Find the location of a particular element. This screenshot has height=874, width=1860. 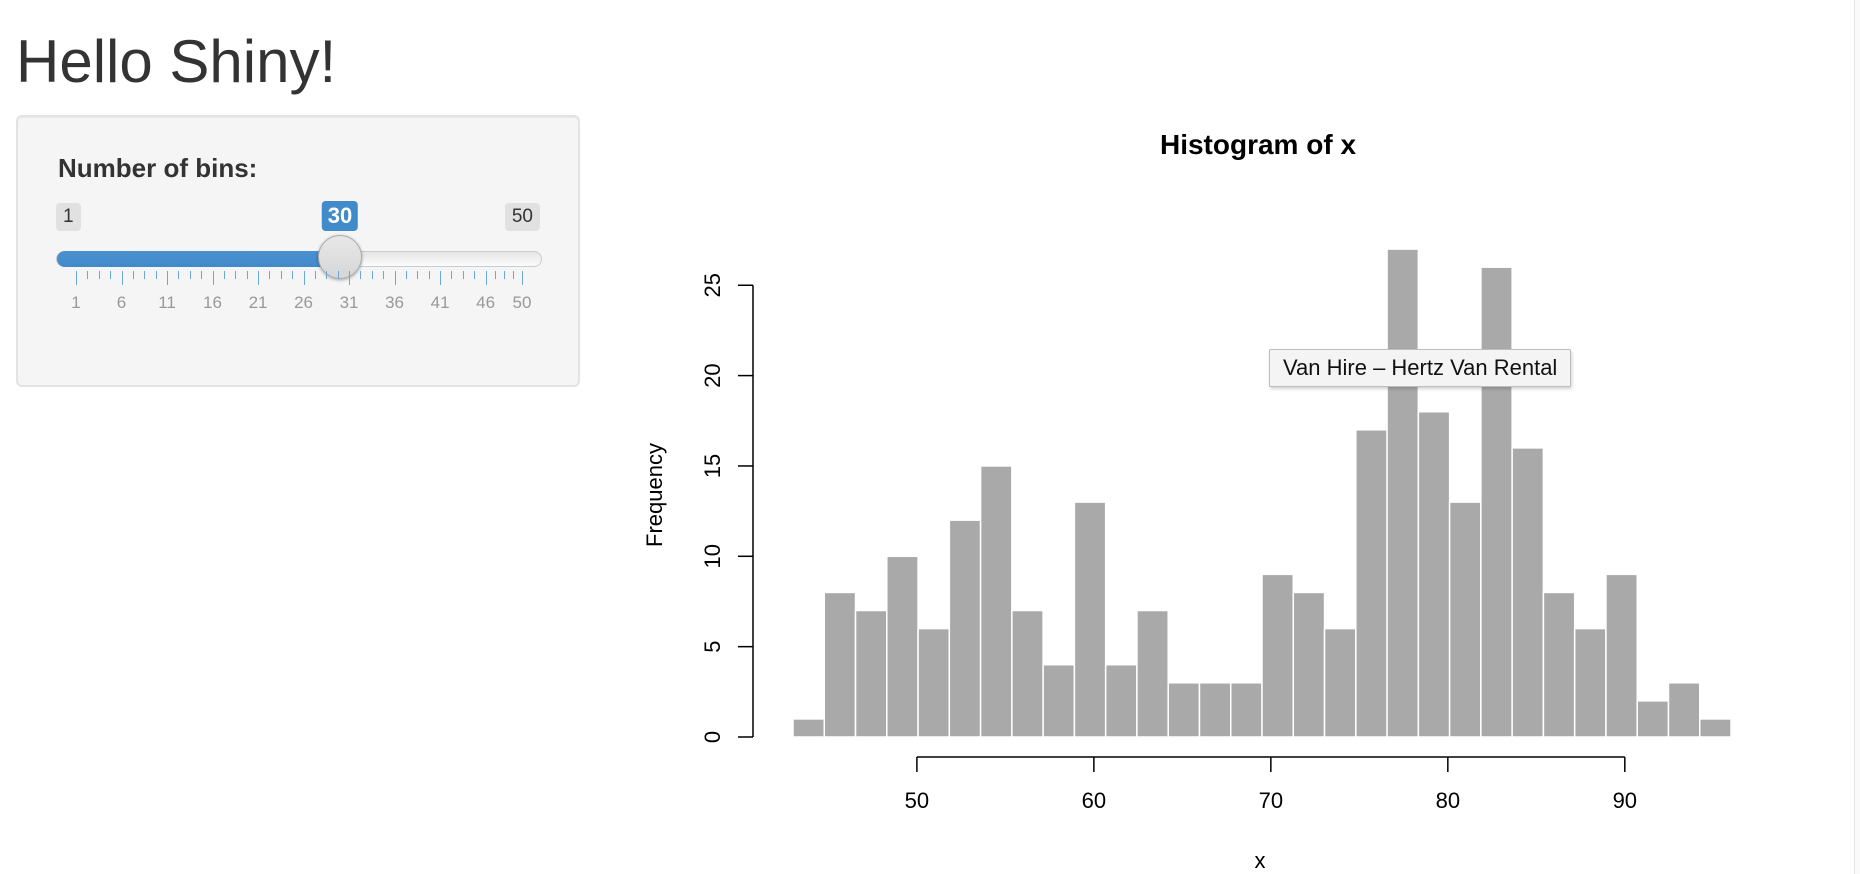

slider-tick-label: 11 is located at coordinates (167, 302).